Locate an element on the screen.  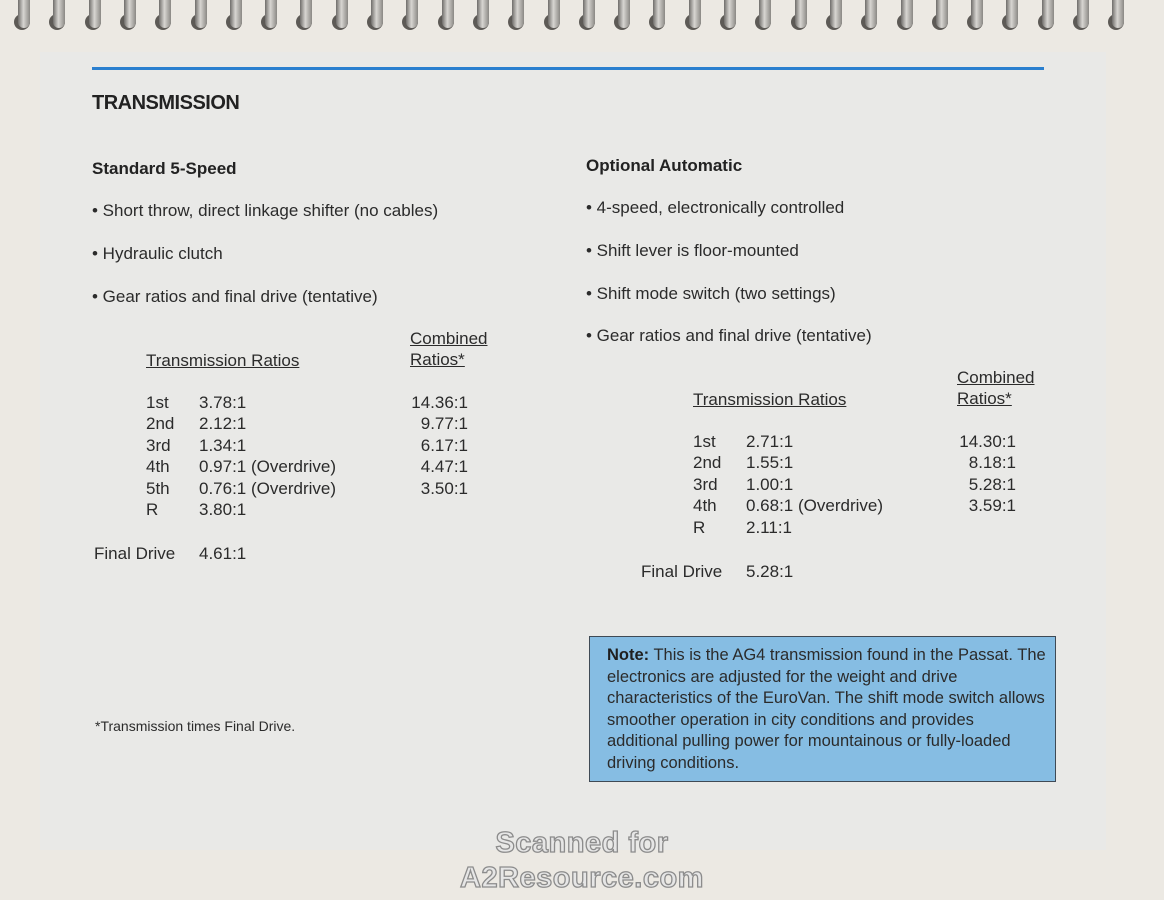
watermark-line2: A2Resource.com is located at coordinates (581, 877).